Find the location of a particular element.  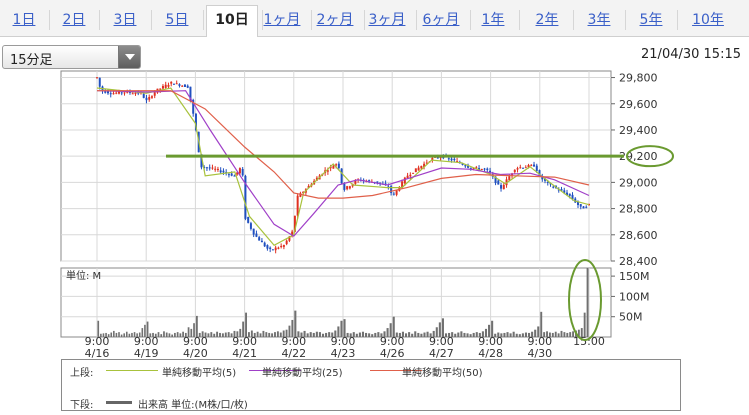

price-y-tick-label: 29,600 is located at coordinates (638, 104).